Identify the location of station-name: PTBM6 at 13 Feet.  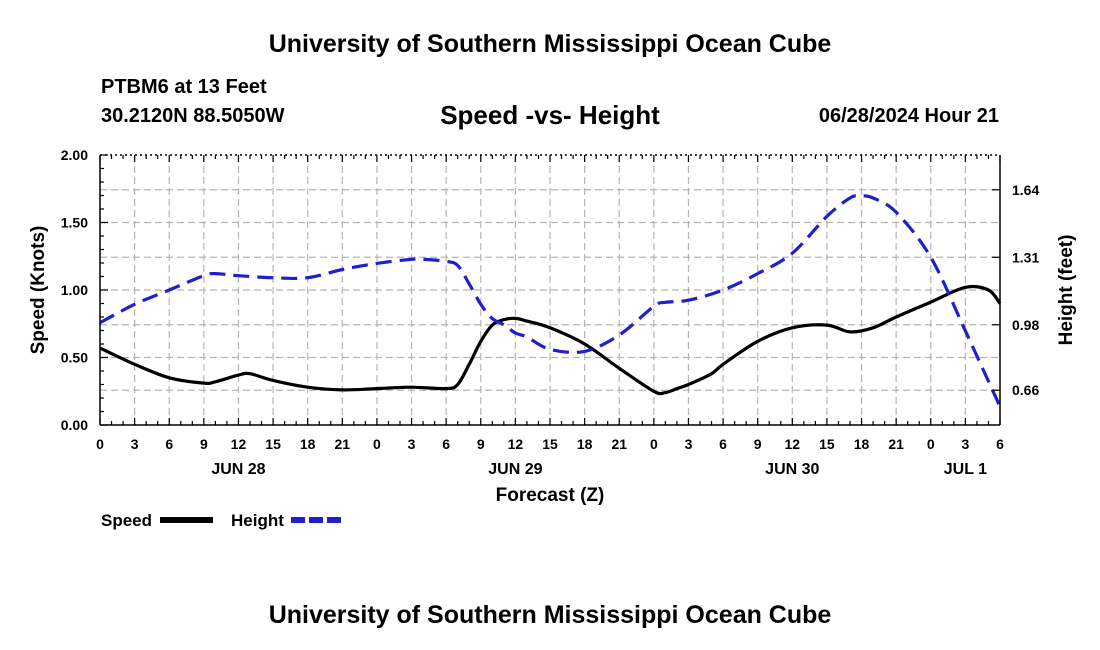
(184, 87).